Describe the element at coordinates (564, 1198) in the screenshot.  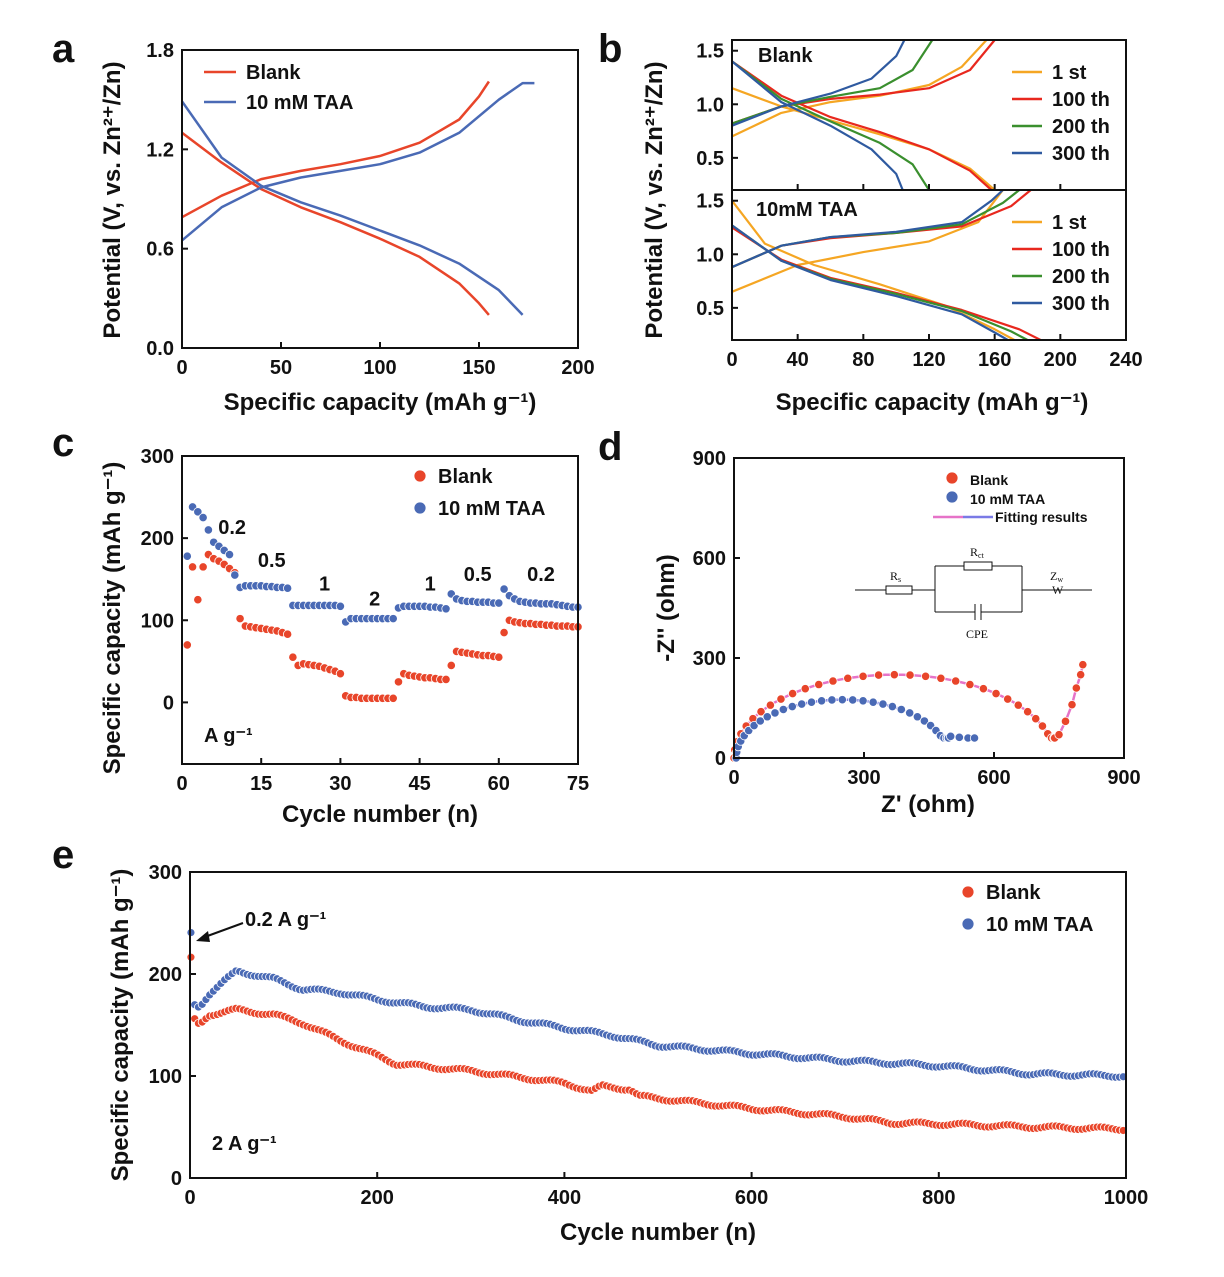
I see `panel-e-xtick-label: 400` at that location.